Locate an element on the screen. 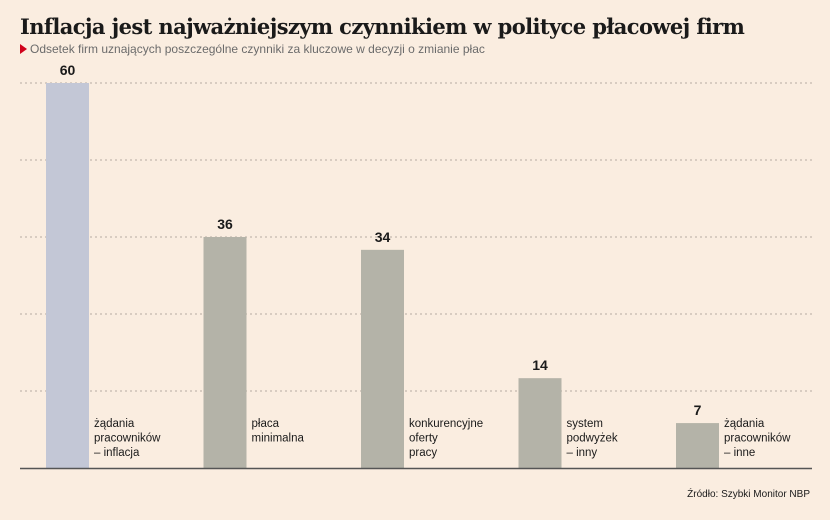 The image size is (830, 520). value-label: 36 is located at coordinates (225, 224).